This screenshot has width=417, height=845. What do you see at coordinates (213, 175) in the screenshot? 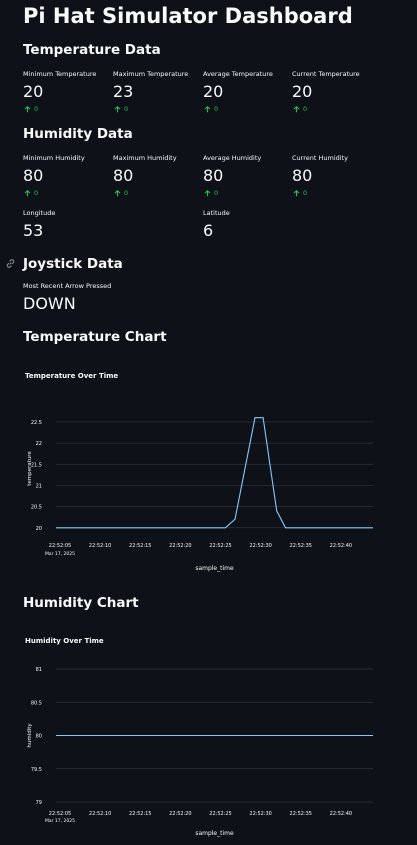
I see `avg-humidity-value: 80` at bounding box center [213, 175].